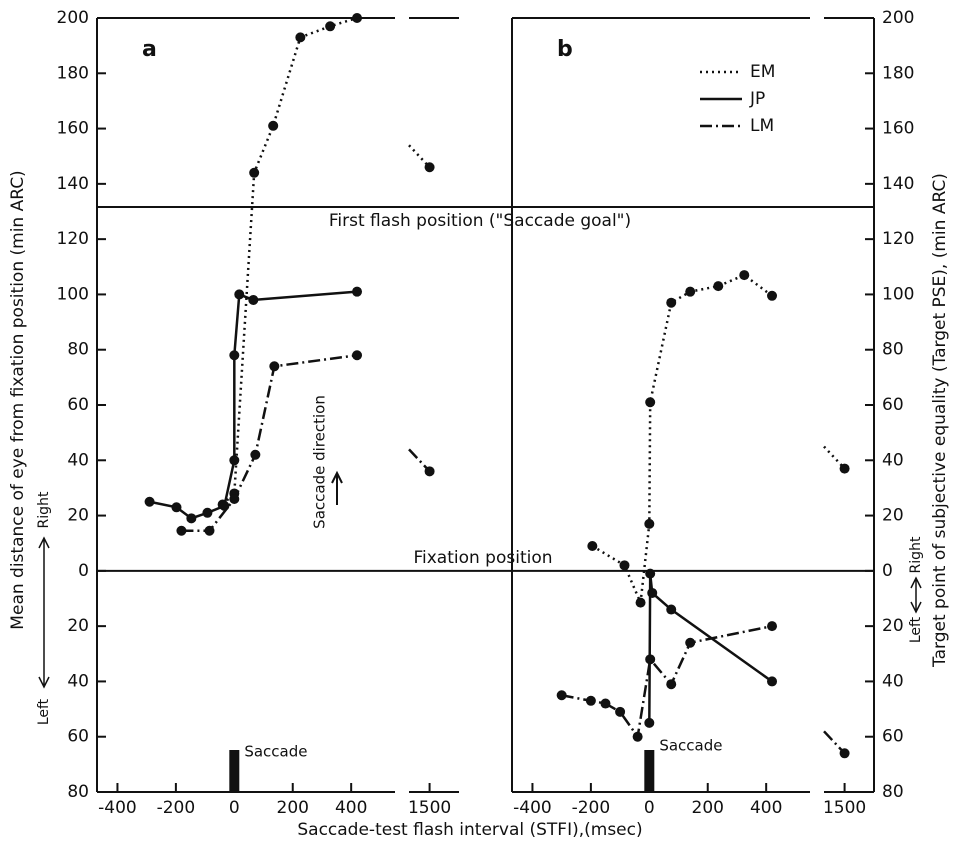 The height and width of the screenshot is (847, 958). What do you see at coordinates (149, 49) in the screenshot?
I see `panel-label: a` at bounding box center [149, 49].